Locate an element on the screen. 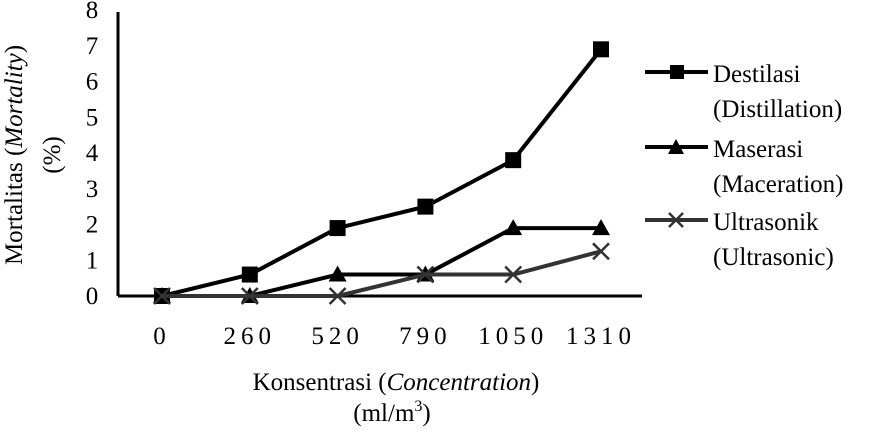 Image resolution: width=870 pixels, height=430 pixels. x-tick-label: 1310 is located at coordinates (601, 336).